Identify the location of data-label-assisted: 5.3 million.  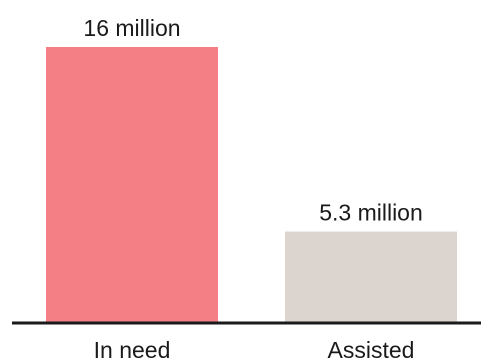
(371, 213).